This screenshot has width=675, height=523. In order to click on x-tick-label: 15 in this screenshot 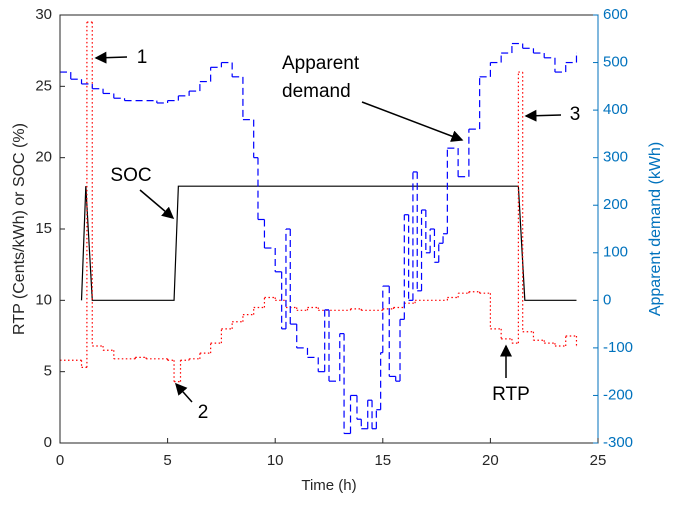, I will do `click(382, 460)`.